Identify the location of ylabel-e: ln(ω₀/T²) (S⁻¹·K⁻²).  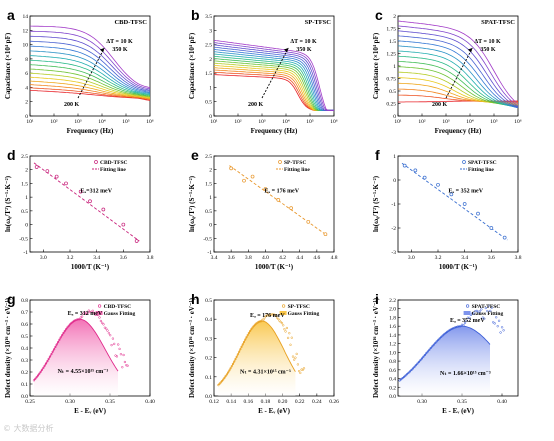
(192, 203).